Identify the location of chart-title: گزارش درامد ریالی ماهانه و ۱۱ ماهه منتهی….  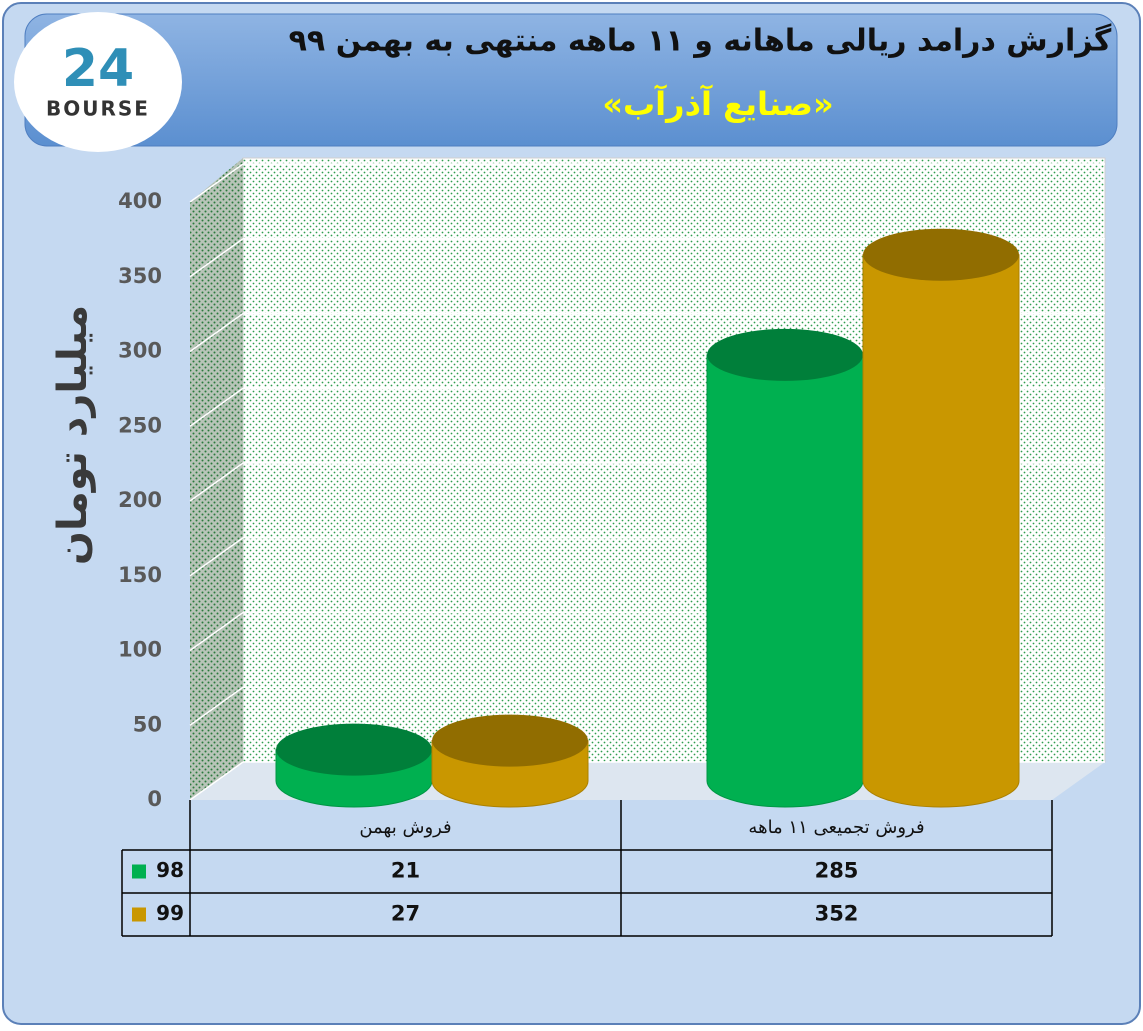
(700, 41).